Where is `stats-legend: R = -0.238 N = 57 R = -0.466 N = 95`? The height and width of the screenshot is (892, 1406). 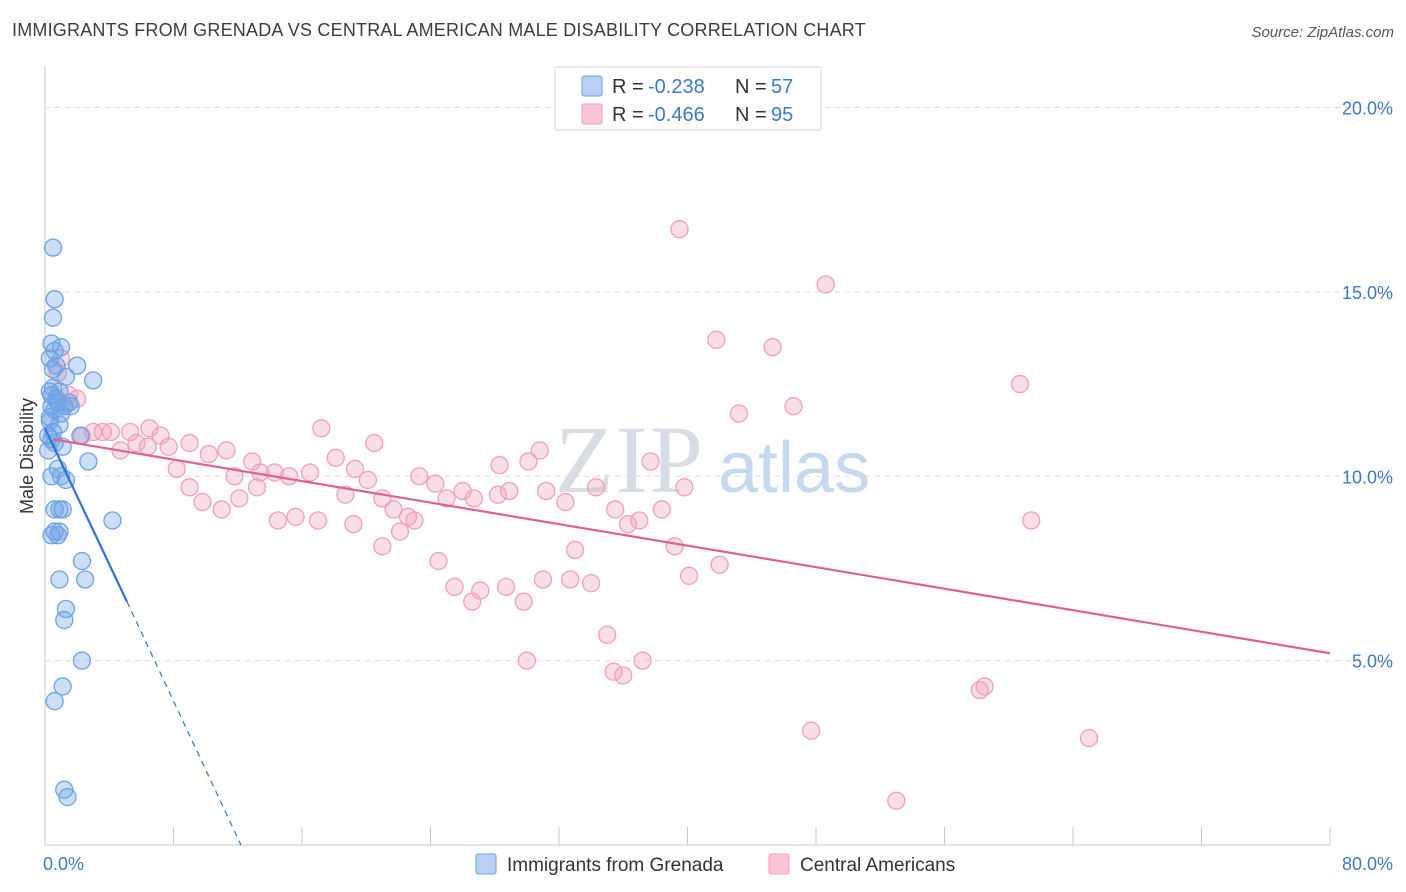 stats-legend: R = -0.238 N = 57 R = -0.466 N = 95 is located at coordinates (688, 98).